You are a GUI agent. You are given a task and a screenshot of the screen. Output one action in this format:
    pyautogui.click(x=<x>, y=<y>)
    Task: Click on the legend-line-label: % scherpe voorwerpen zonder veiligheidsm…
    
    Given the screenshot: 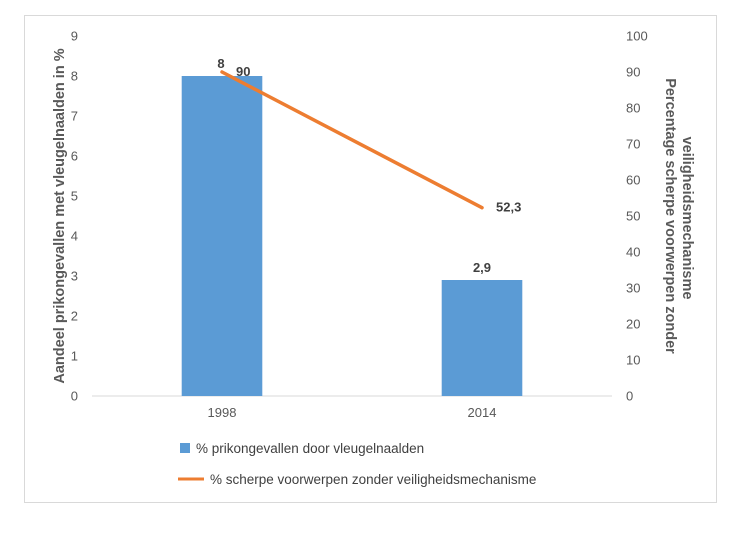 What is the action you would take?
    pyautogui.click(x=373, y=479)
    